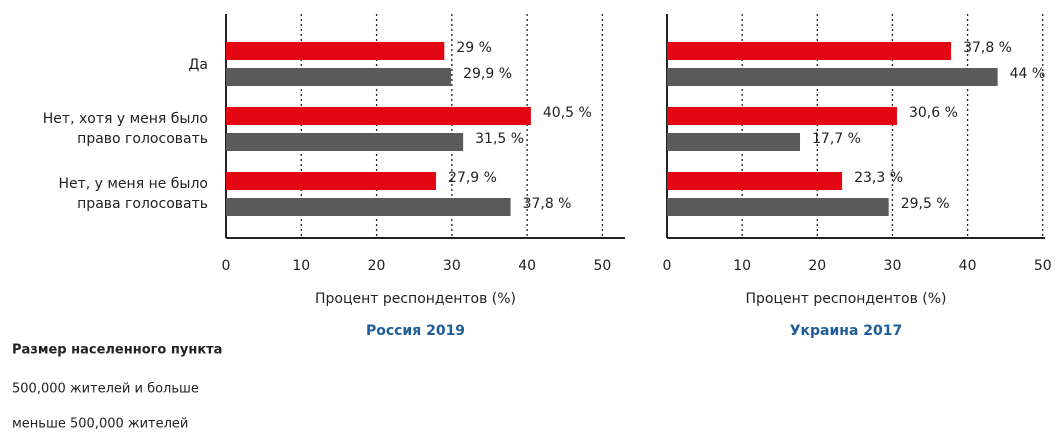 The height and width of the screenshot is (437, 1056). Describe the element at coordinates (105, 389) in the screenshot. I see `legend-entry: 500,000 жителей и больше` at that location.